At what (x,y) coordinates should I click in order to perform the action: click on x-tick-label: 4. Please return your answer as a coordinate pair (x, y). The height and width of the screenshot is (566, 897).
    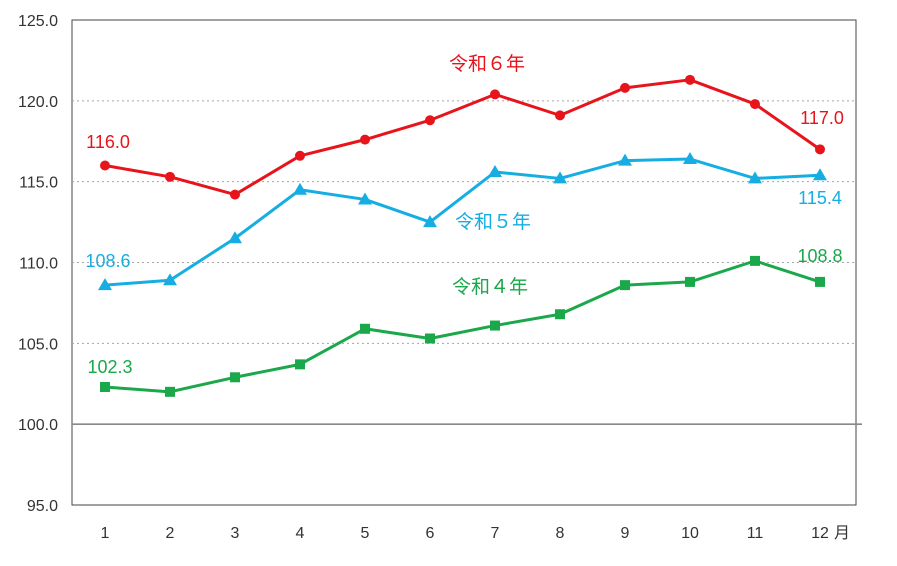
    Looking at the image, I should click on (300, 533).